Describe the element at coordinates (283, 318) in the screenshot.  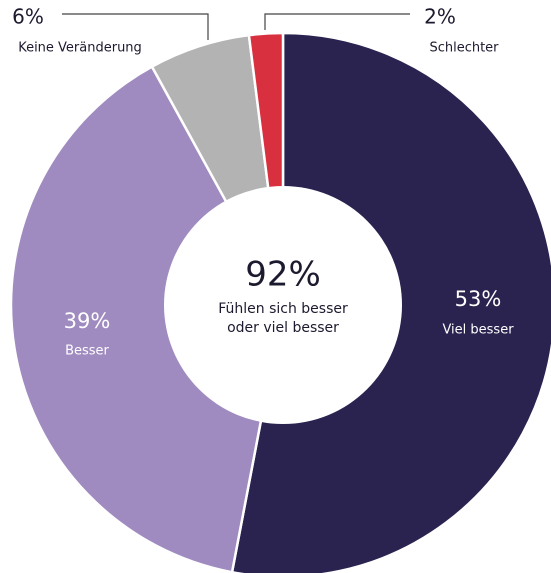
I see `center-subtitle: Fühlen sich besser oder viel besser` at that location.